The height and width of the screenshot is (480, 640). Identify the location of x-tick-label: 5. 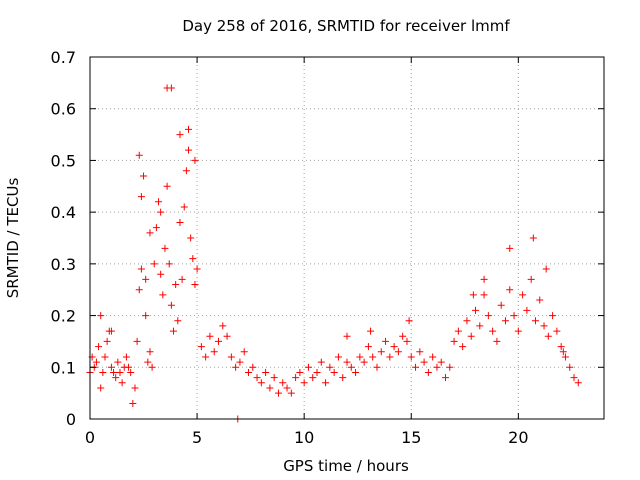
(197, 437).